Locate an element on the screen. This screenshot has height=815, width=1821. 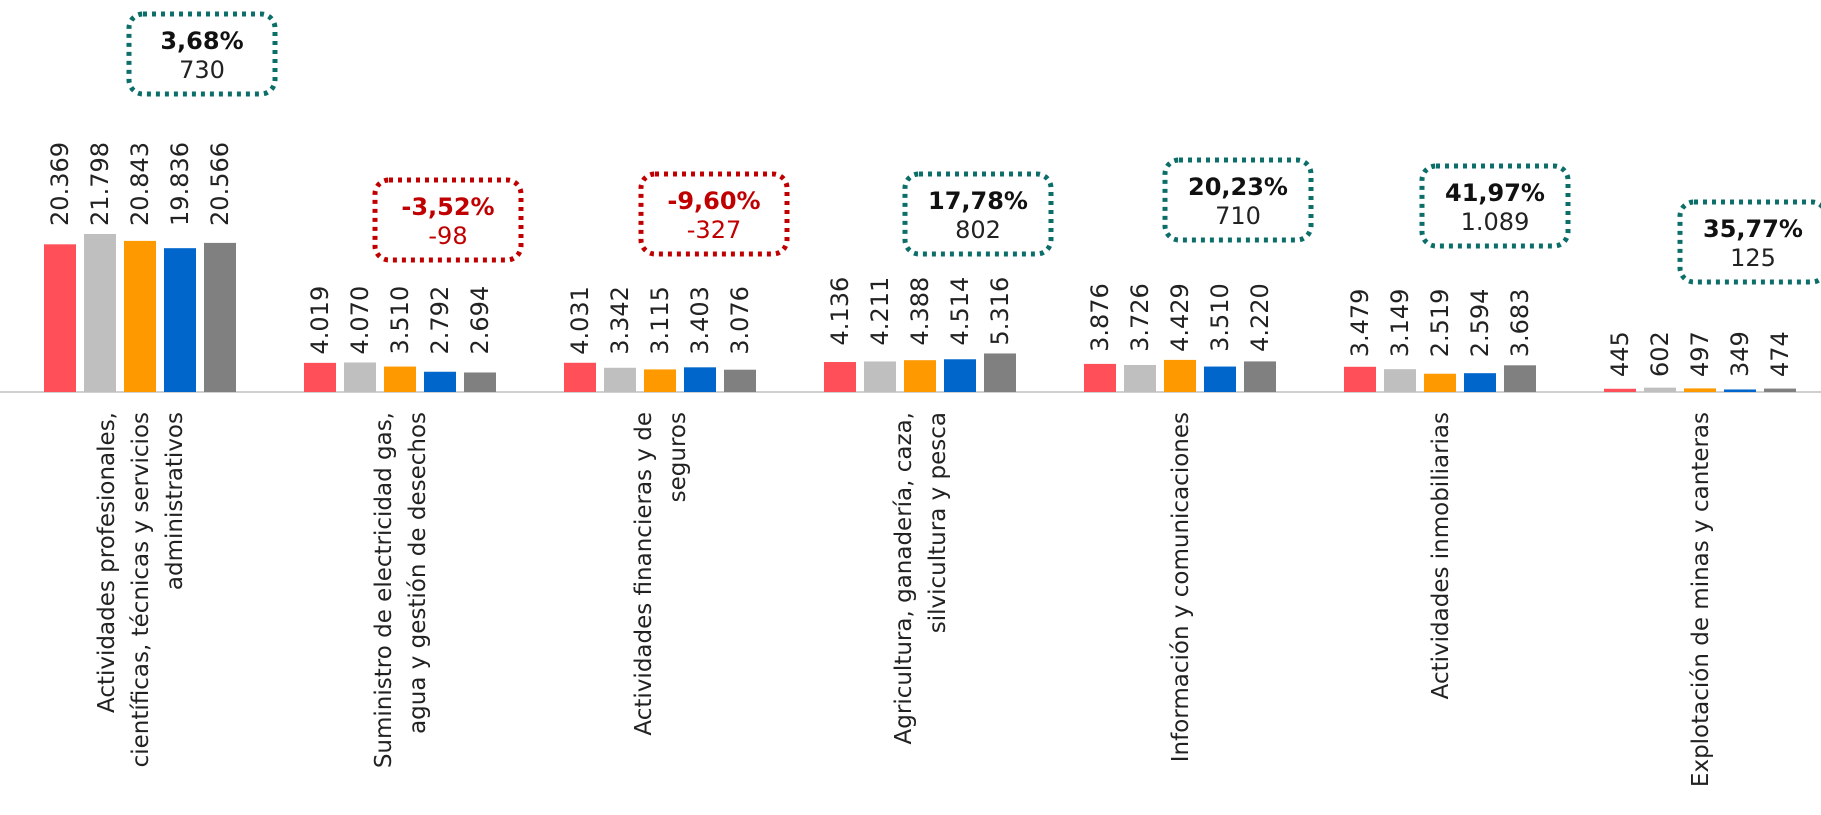
value-label-1-1: 20.369 is located at coordinates (60, 184).